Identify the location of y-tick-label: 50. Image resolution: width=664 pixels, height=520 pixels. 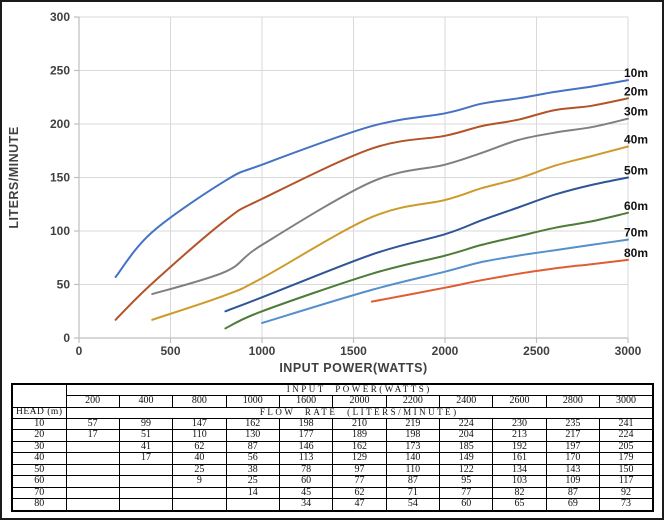
(64, 285).